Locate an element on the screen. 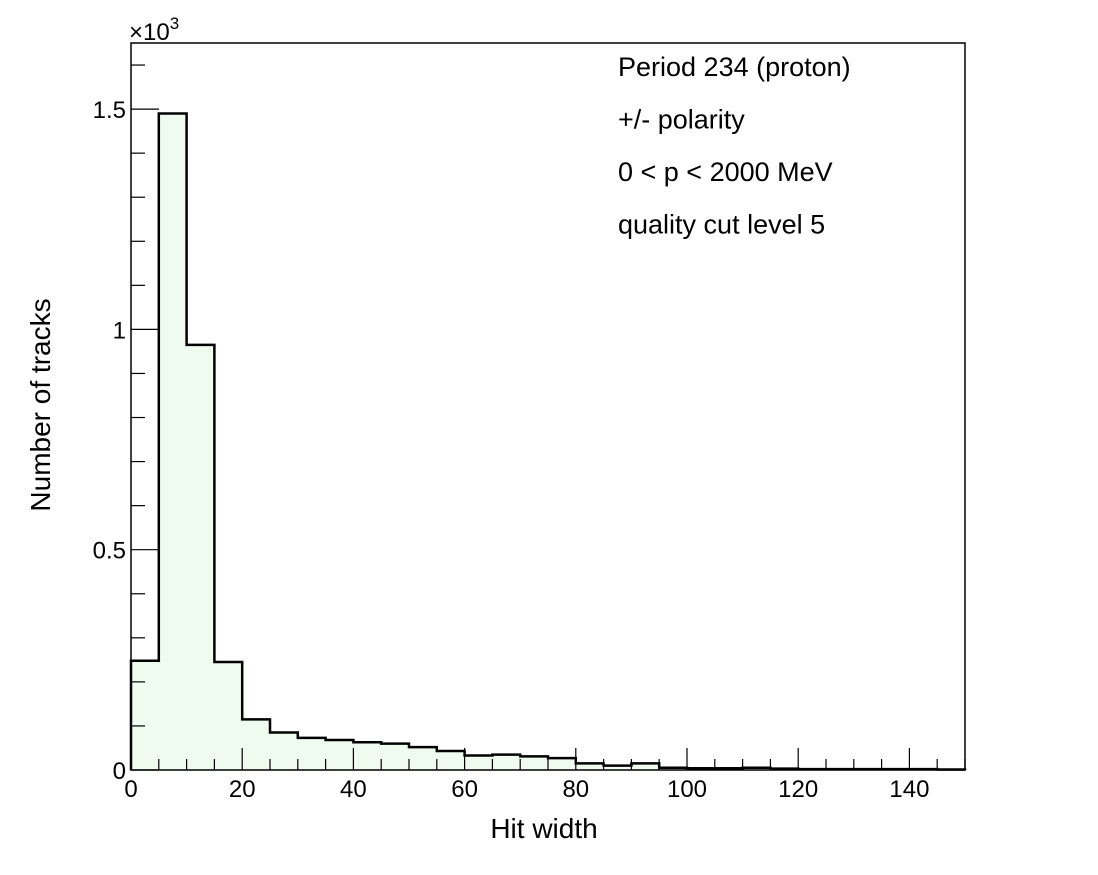  y-tick-label: 0 is located at coordinates (119, 771).